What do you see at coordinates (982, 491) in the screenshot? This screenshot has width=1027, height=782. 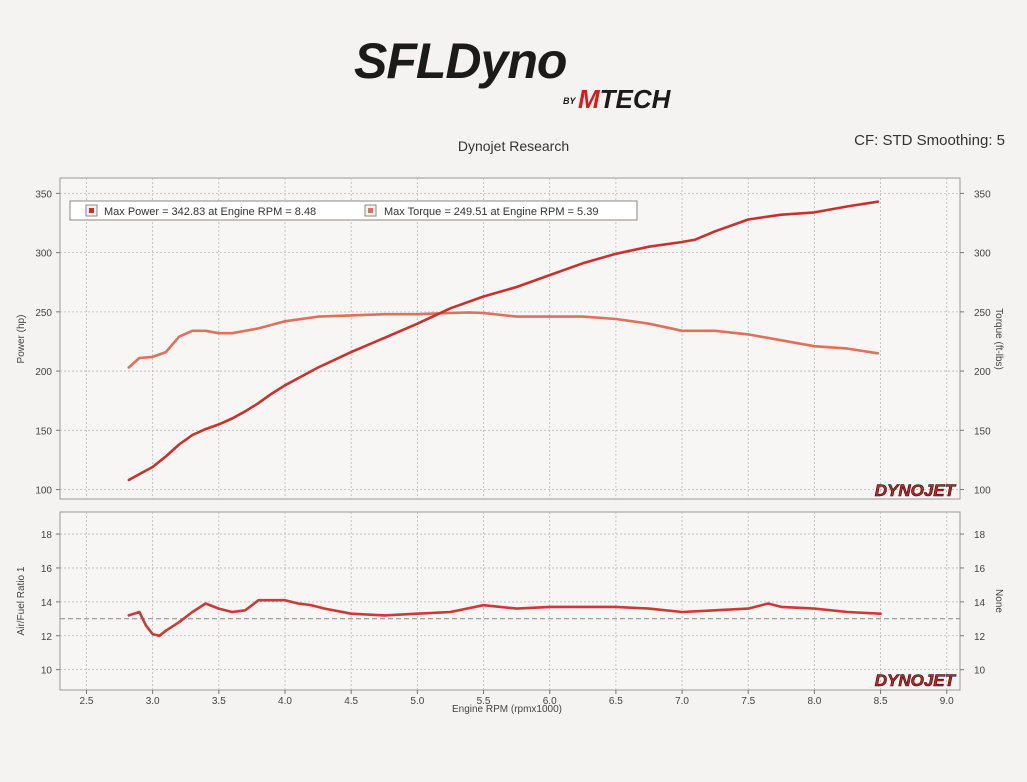 I see `right-tick-label: 100` at bounding box center [982, 491].